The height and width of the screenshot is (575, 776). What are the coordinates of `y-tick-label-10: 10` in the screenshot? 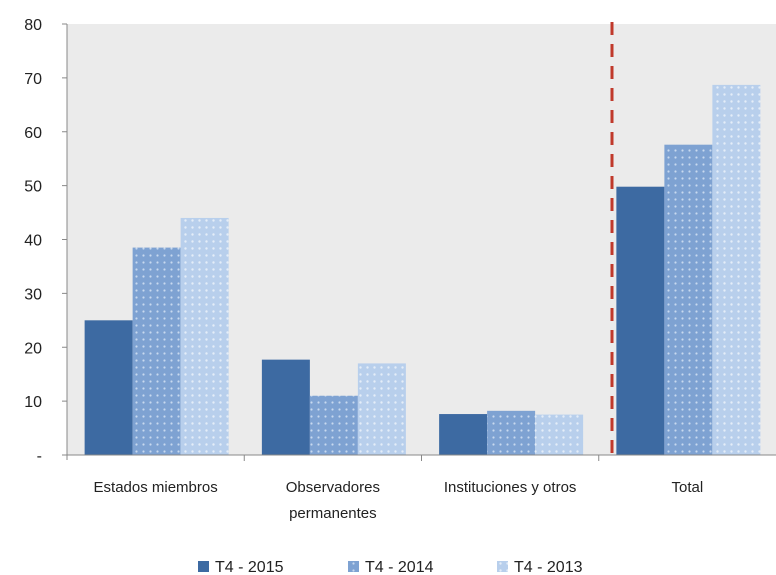 It's located at (33, 402).